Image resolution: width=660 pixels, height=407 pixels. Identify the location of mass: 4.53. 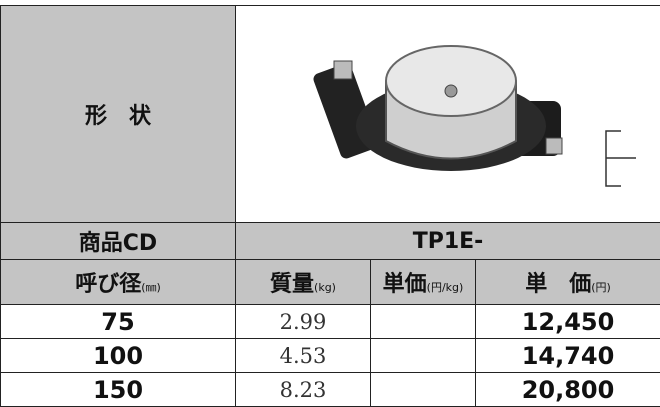
(303, 356).